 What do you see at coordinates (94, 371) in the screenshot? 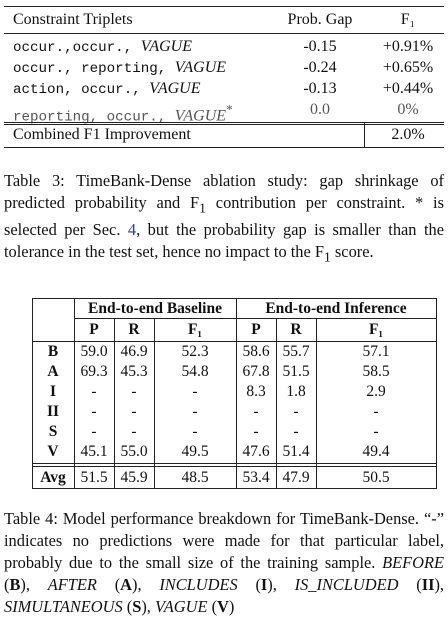
I see `table4-row-cell: 69.3` at bounding box center [94, 371].